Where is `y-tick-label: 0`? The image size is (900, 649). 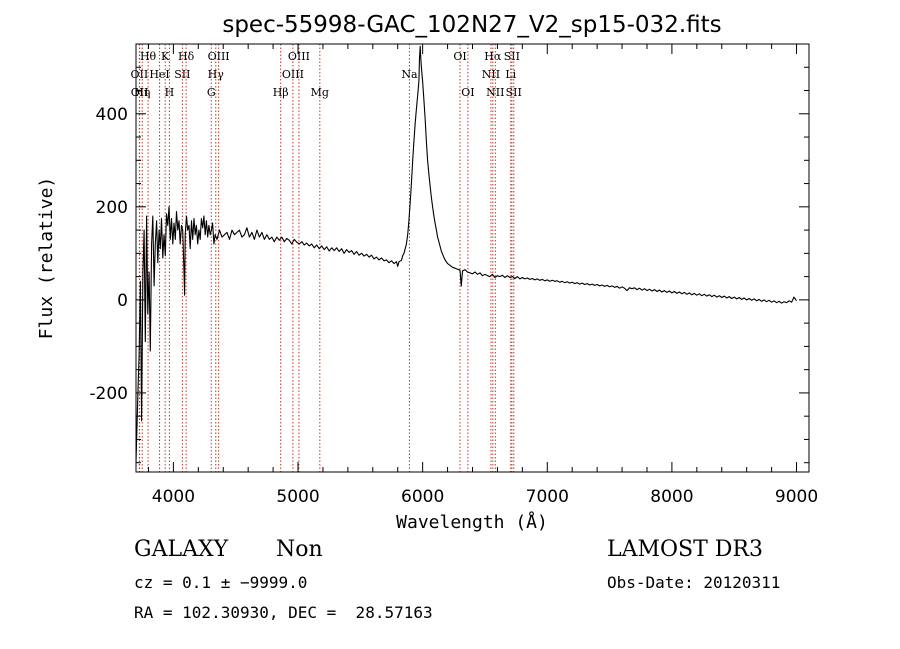
y-tick-label: 0 is located at coordinates (122, 301).